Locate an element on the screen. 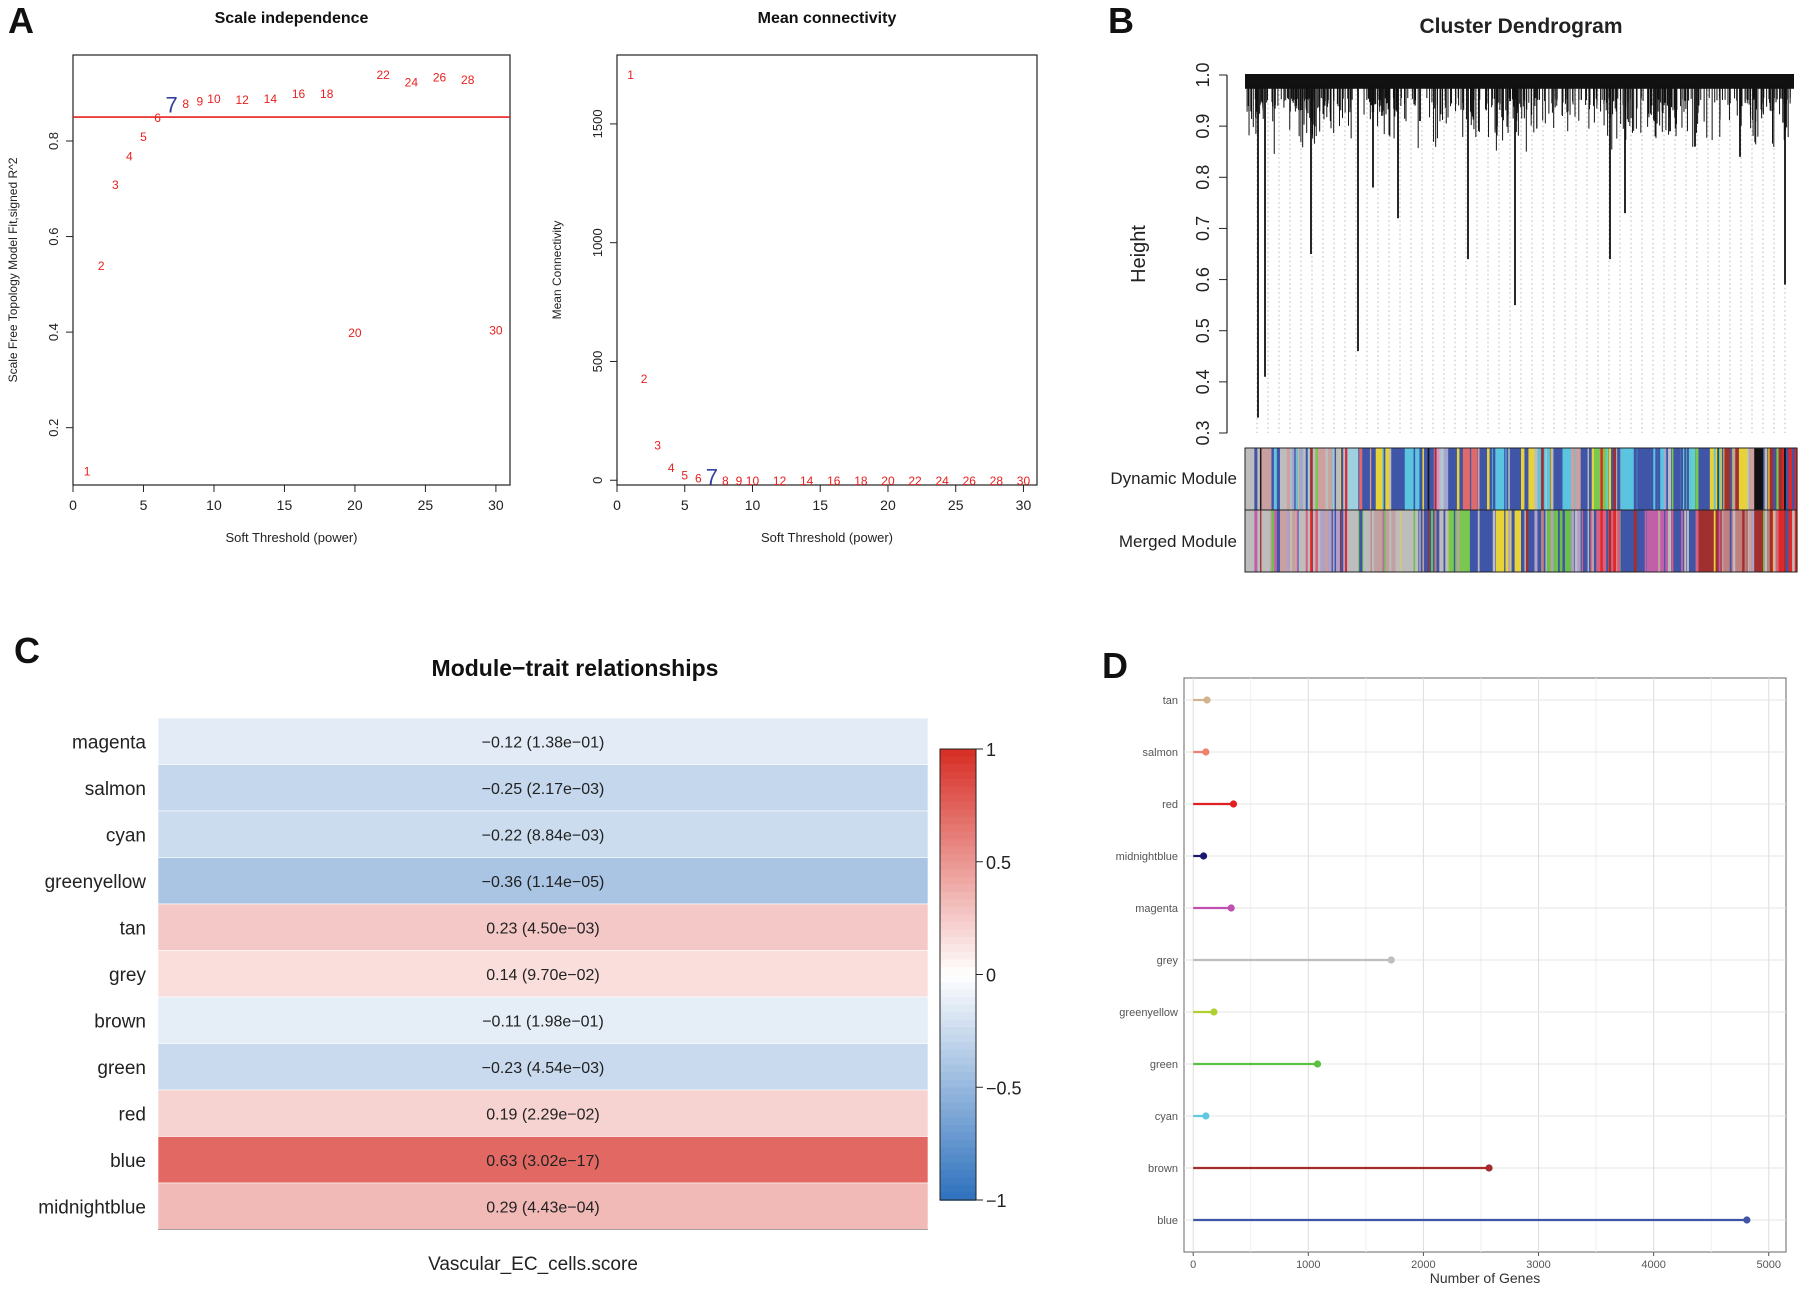  merged-module-strip-frame is located at coordinates (1521, 541).